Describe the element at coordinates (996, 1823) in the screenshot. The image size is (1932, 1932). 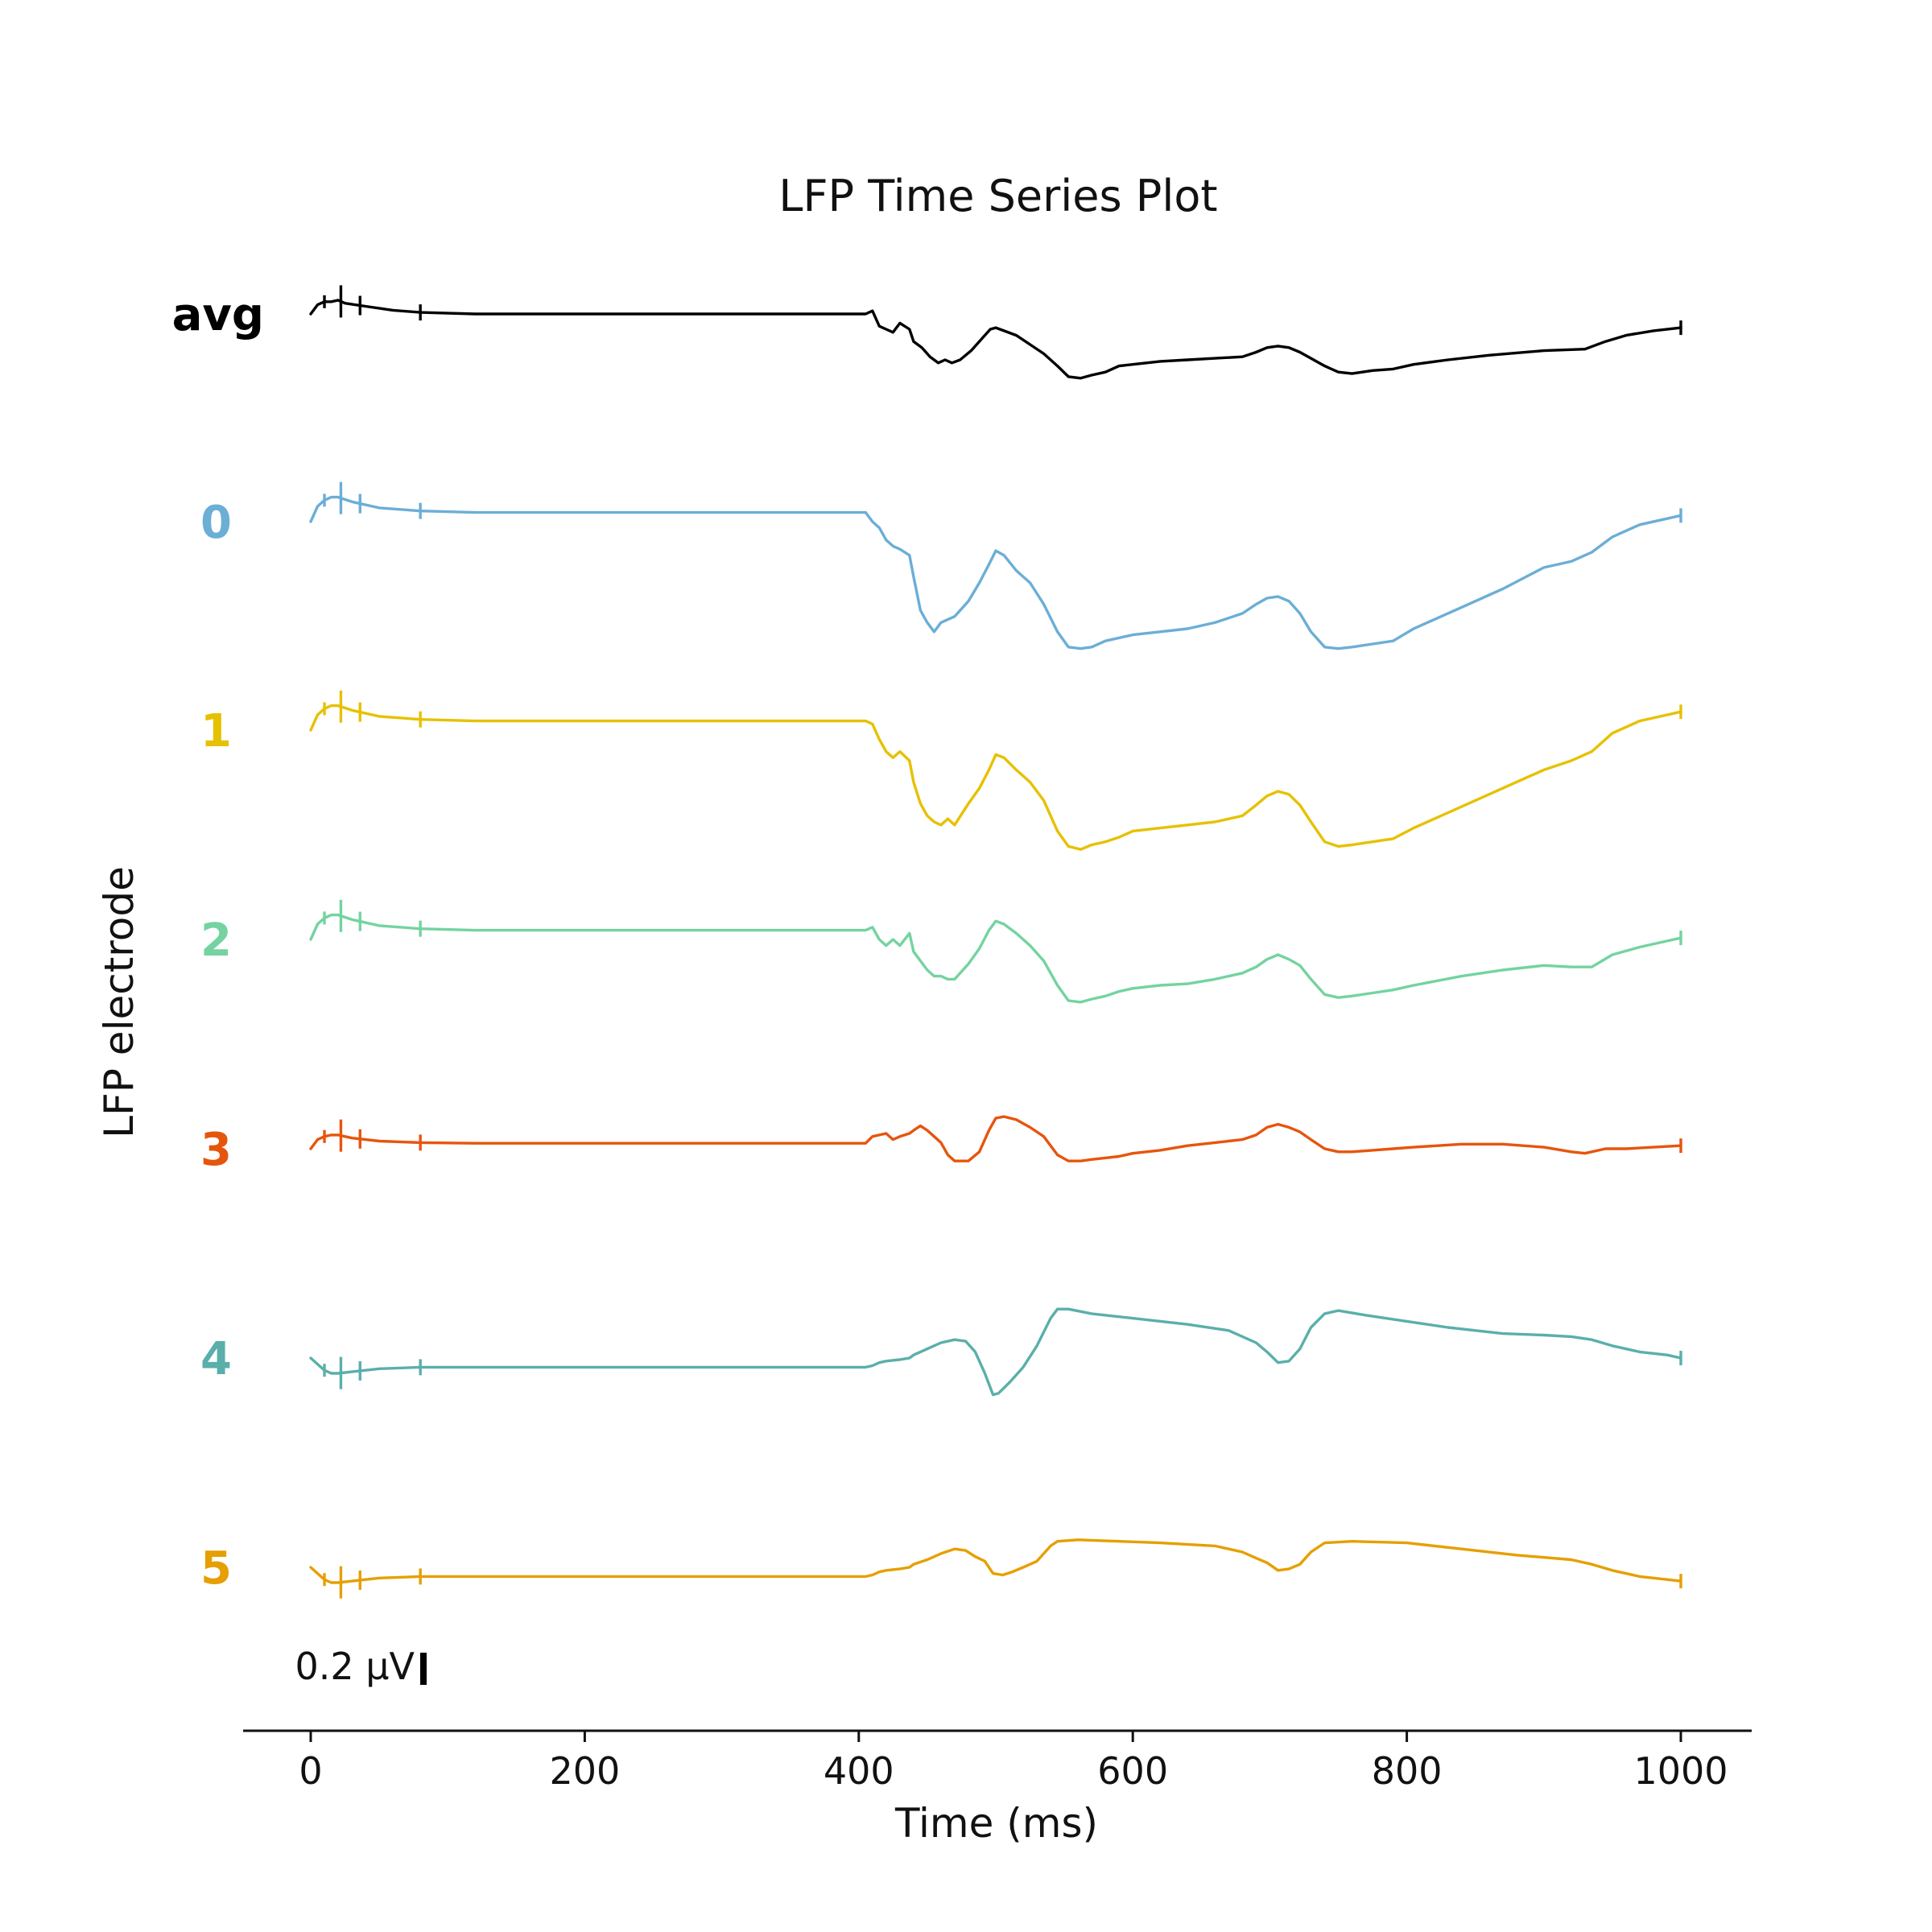
I see `x-axis-label: Time (ms)` at that location.